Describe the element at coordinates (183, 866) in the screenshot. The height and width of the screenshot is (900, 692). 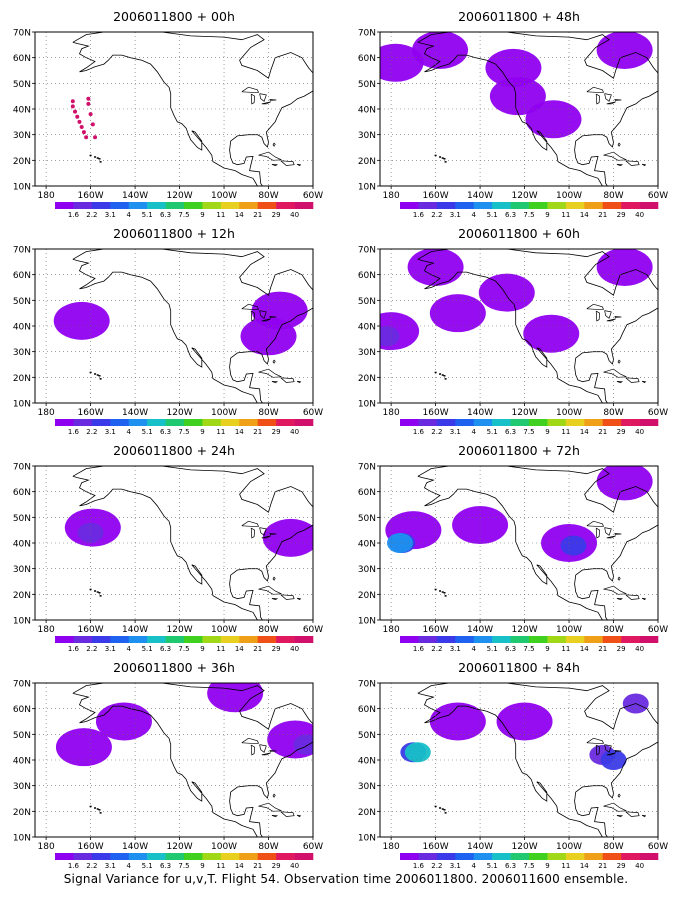
I see `colorbar-label: 7.5` at that location.